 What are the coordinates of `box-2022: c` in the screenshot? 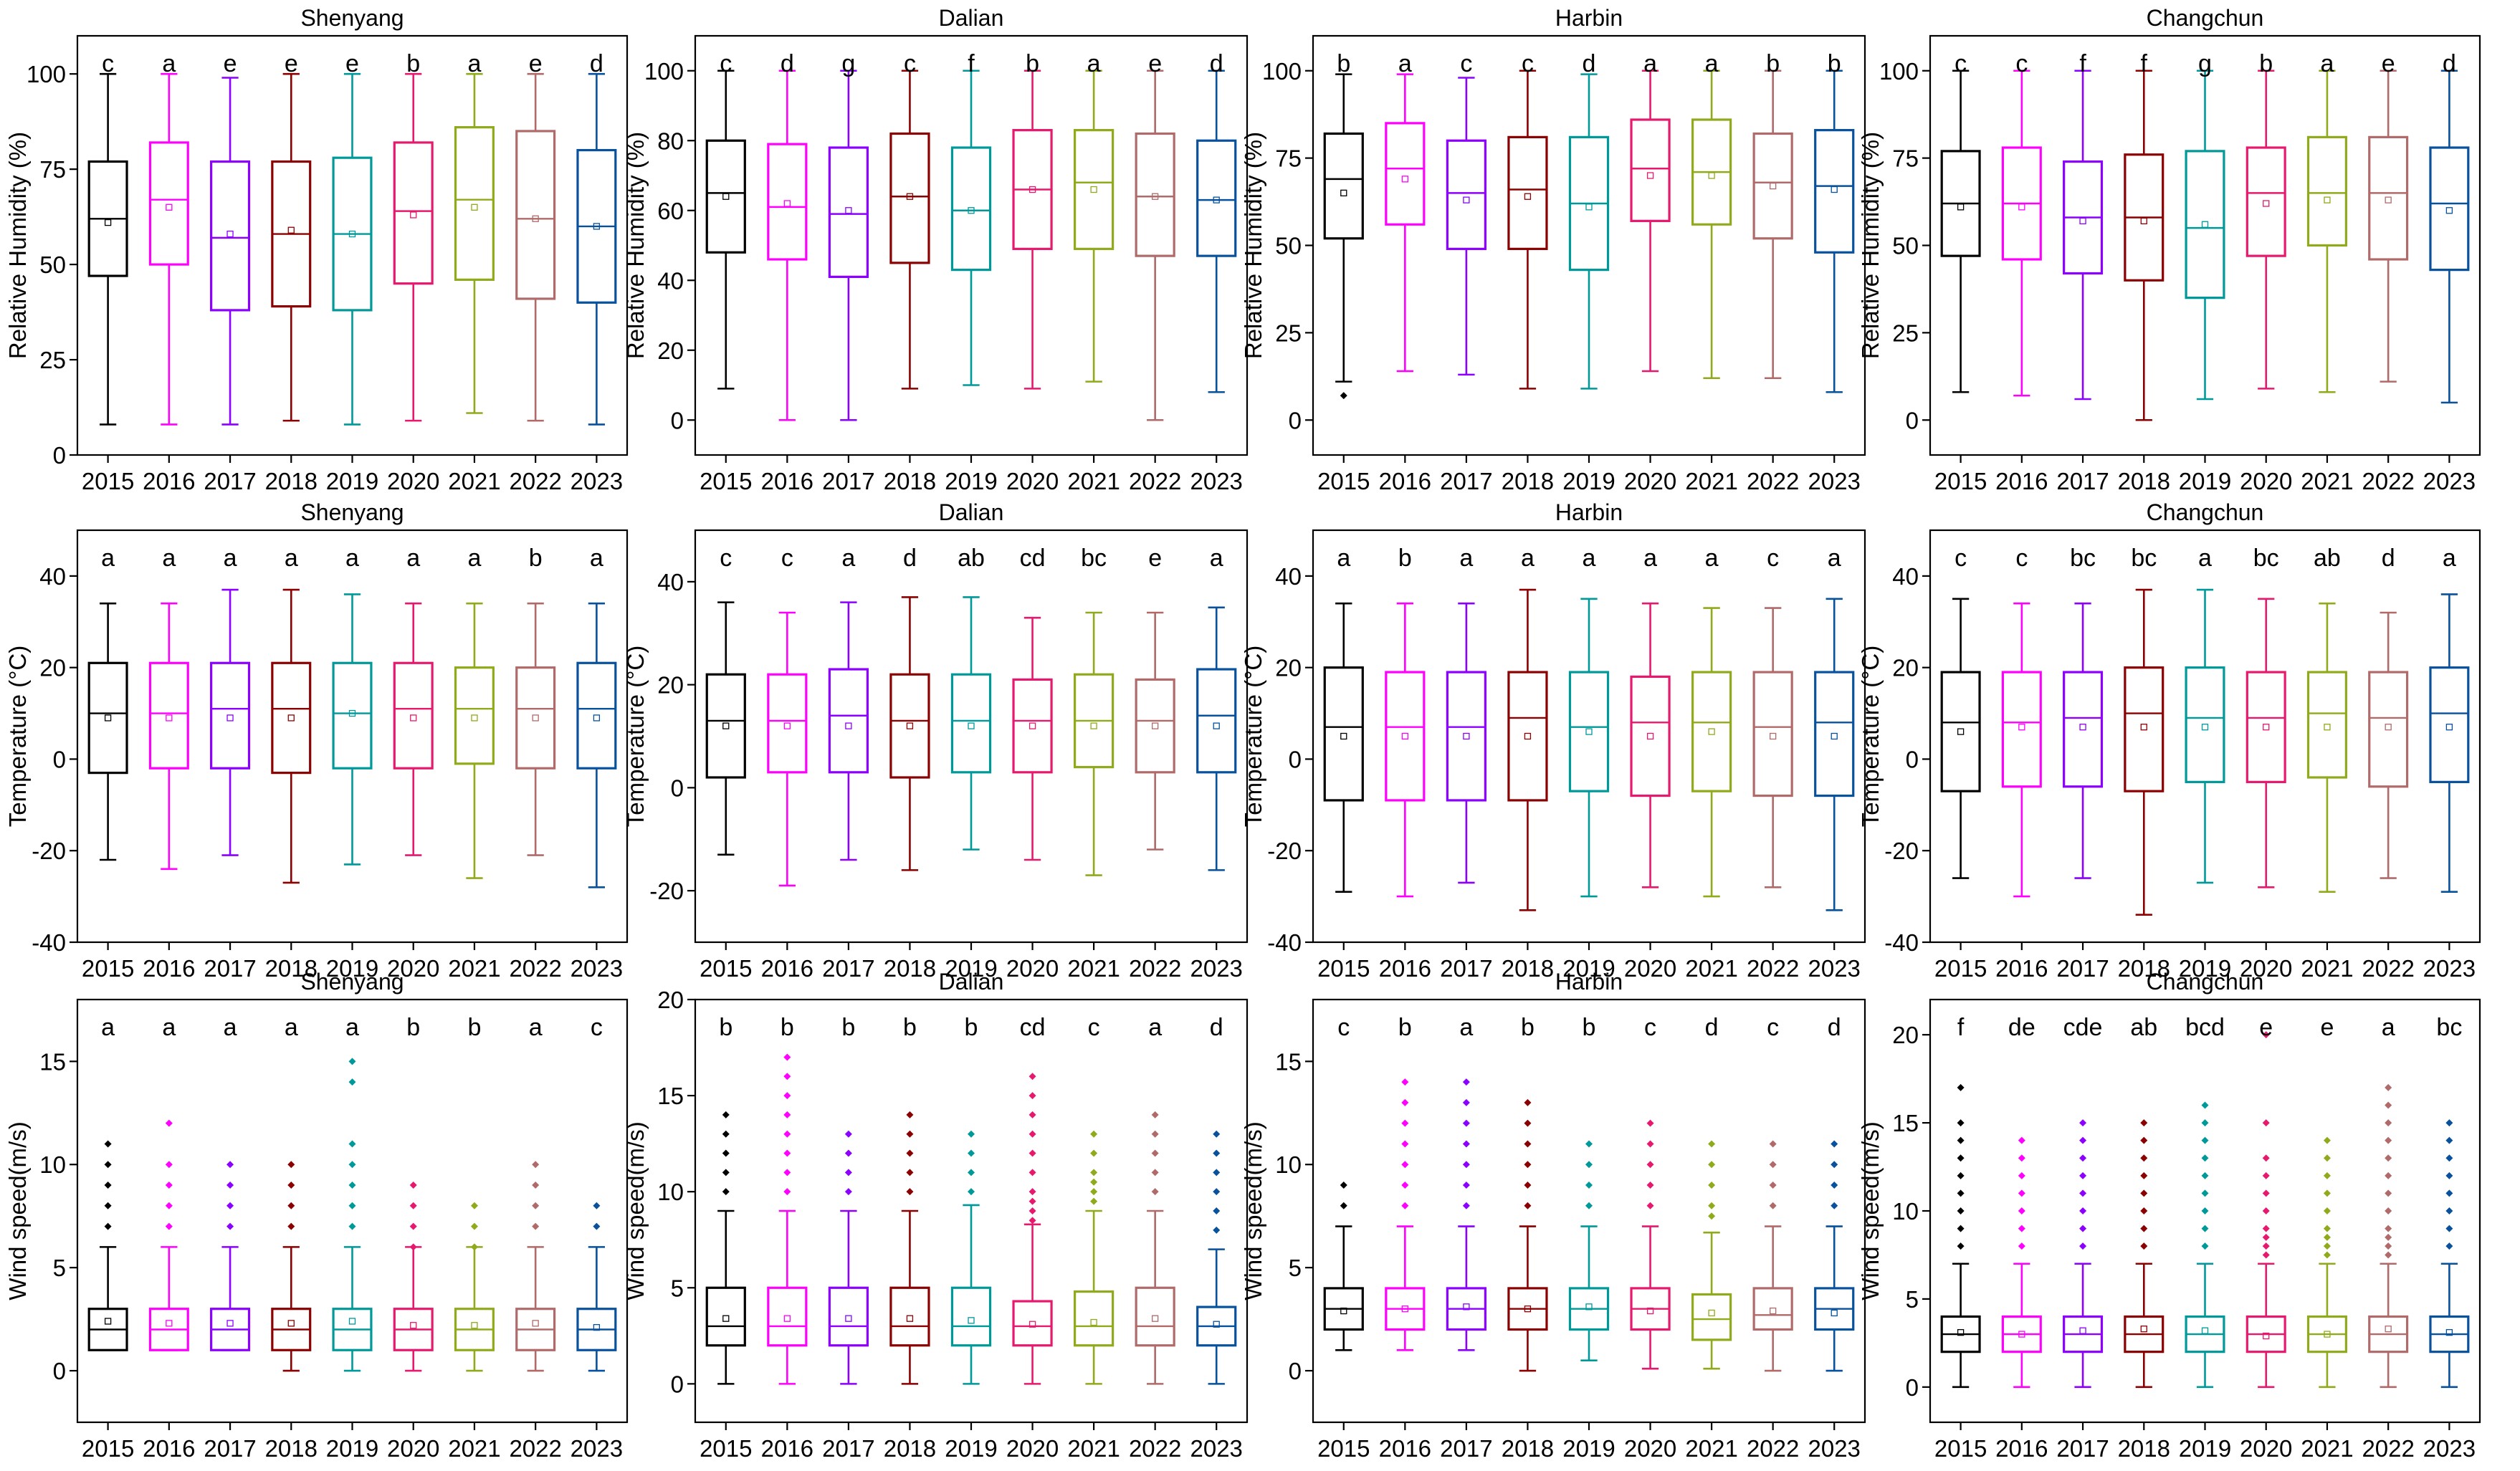 It's located at (1772, 1193).